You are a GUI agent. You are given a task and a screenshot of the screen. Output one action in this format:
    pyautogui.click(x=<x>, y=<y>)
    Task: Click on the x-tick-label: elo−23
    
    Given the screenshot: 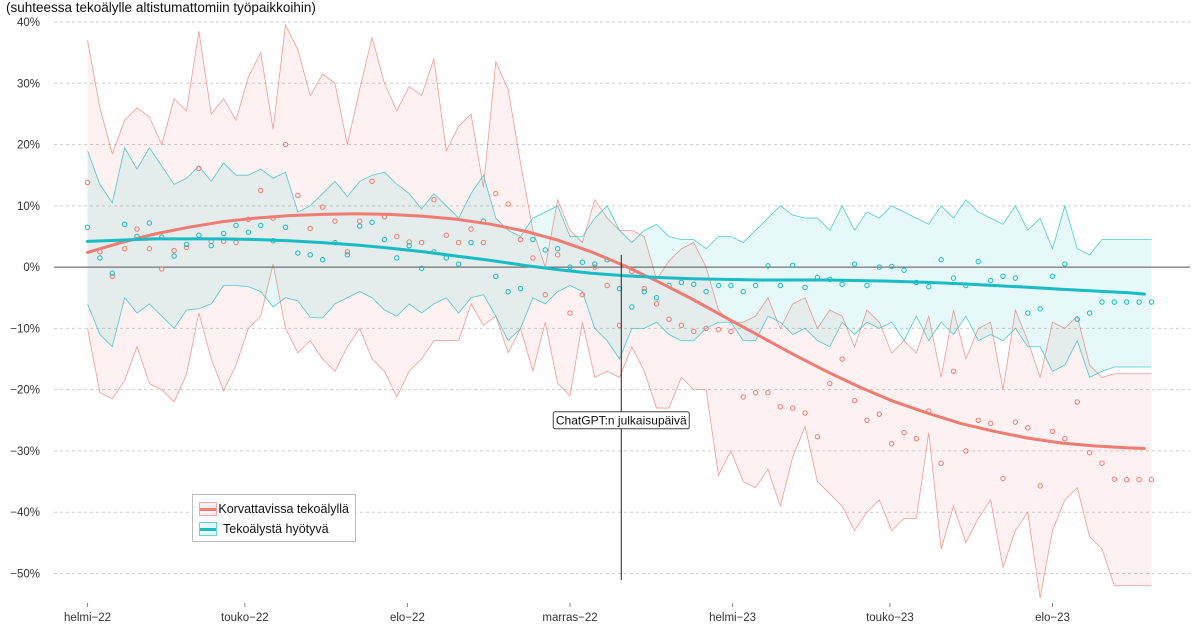 What is the action you would take?
    pyautogui.click(x=1052, y=618)
    